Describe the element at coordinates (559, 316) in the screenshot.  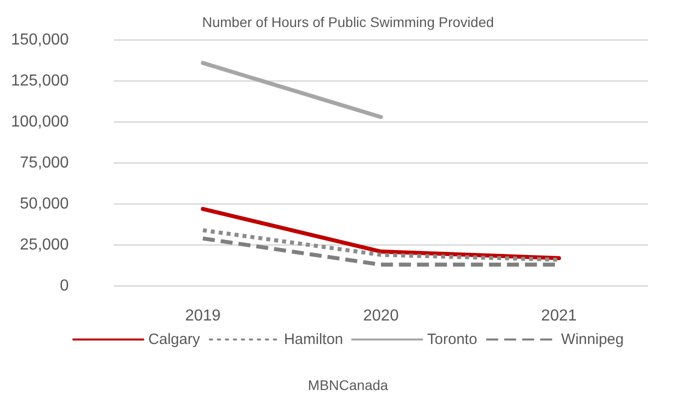
I see `x-tick-label: 2021` at that location.